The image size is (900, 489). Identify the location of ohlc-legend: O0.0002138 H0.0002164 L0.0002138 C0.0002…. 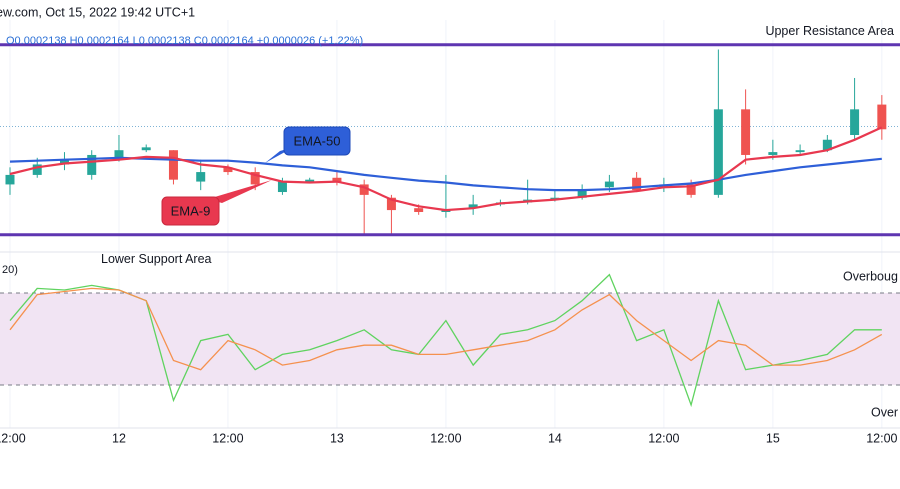
(184, 41).